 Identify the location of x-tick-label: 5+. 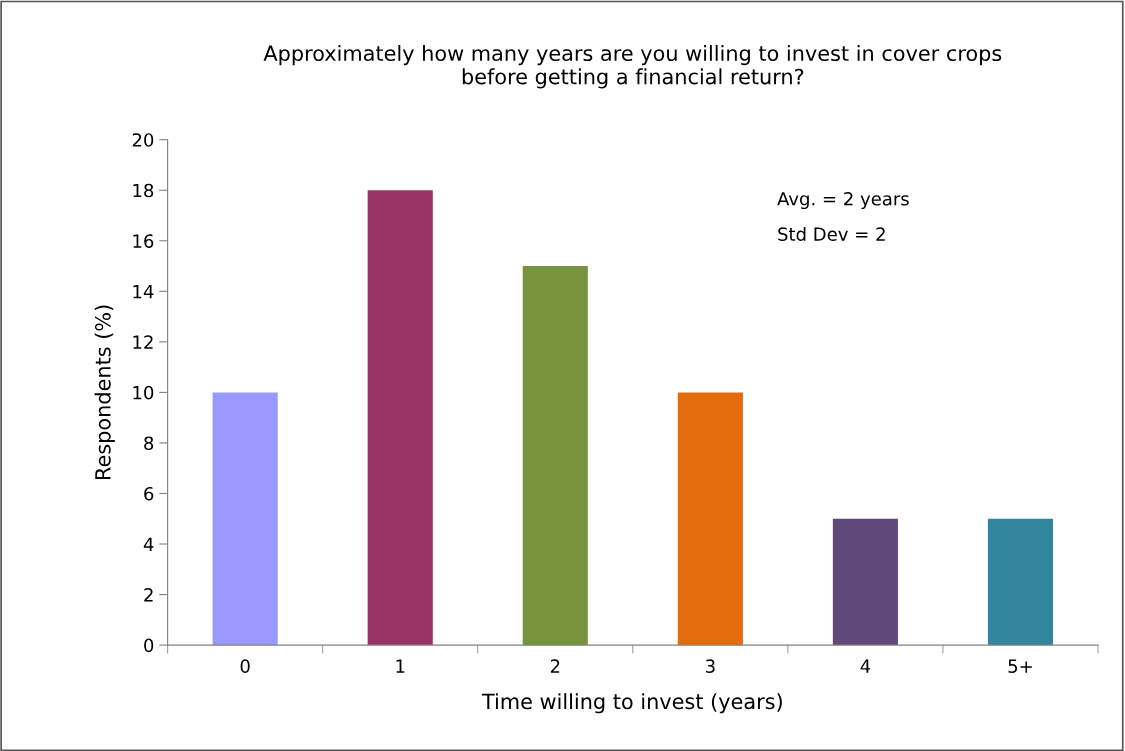
(1020, 666).